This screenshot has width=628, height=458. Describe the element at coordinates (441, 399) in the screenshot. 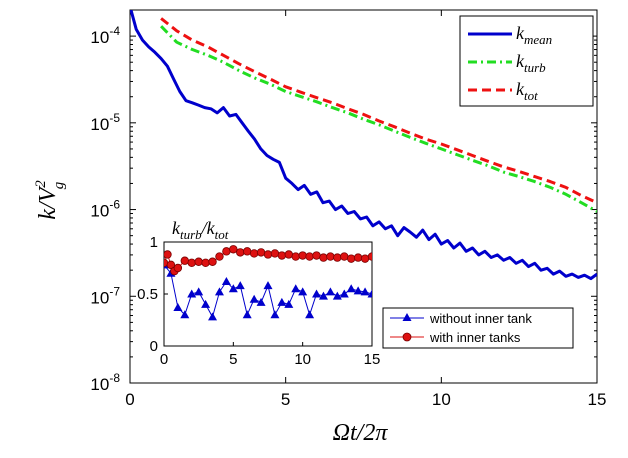

I see `main-x-tick-label: 10` at that location.